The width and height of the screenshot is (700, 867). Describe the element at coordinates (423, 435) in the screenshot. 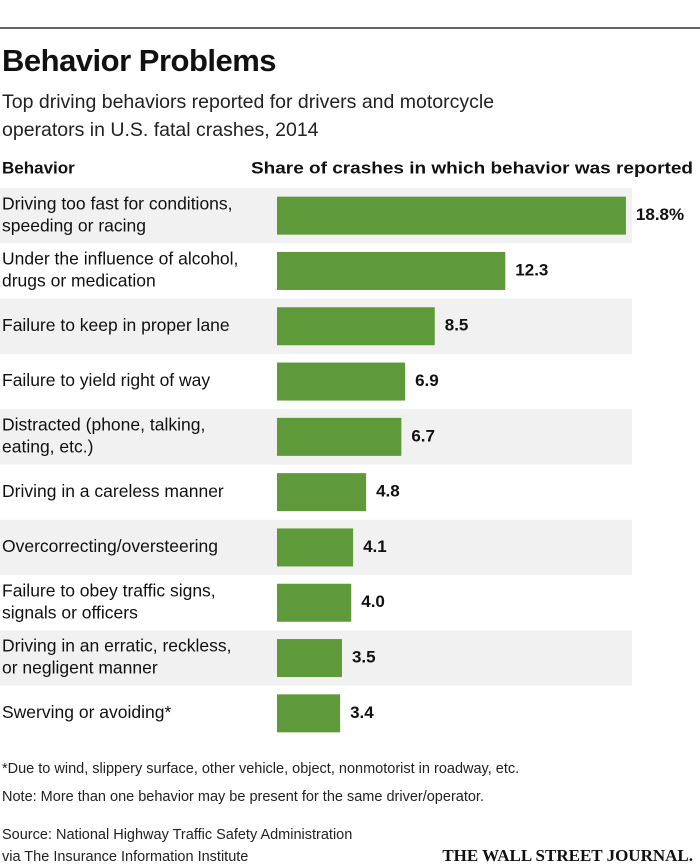

I see `value-label: 6.7` at that location.